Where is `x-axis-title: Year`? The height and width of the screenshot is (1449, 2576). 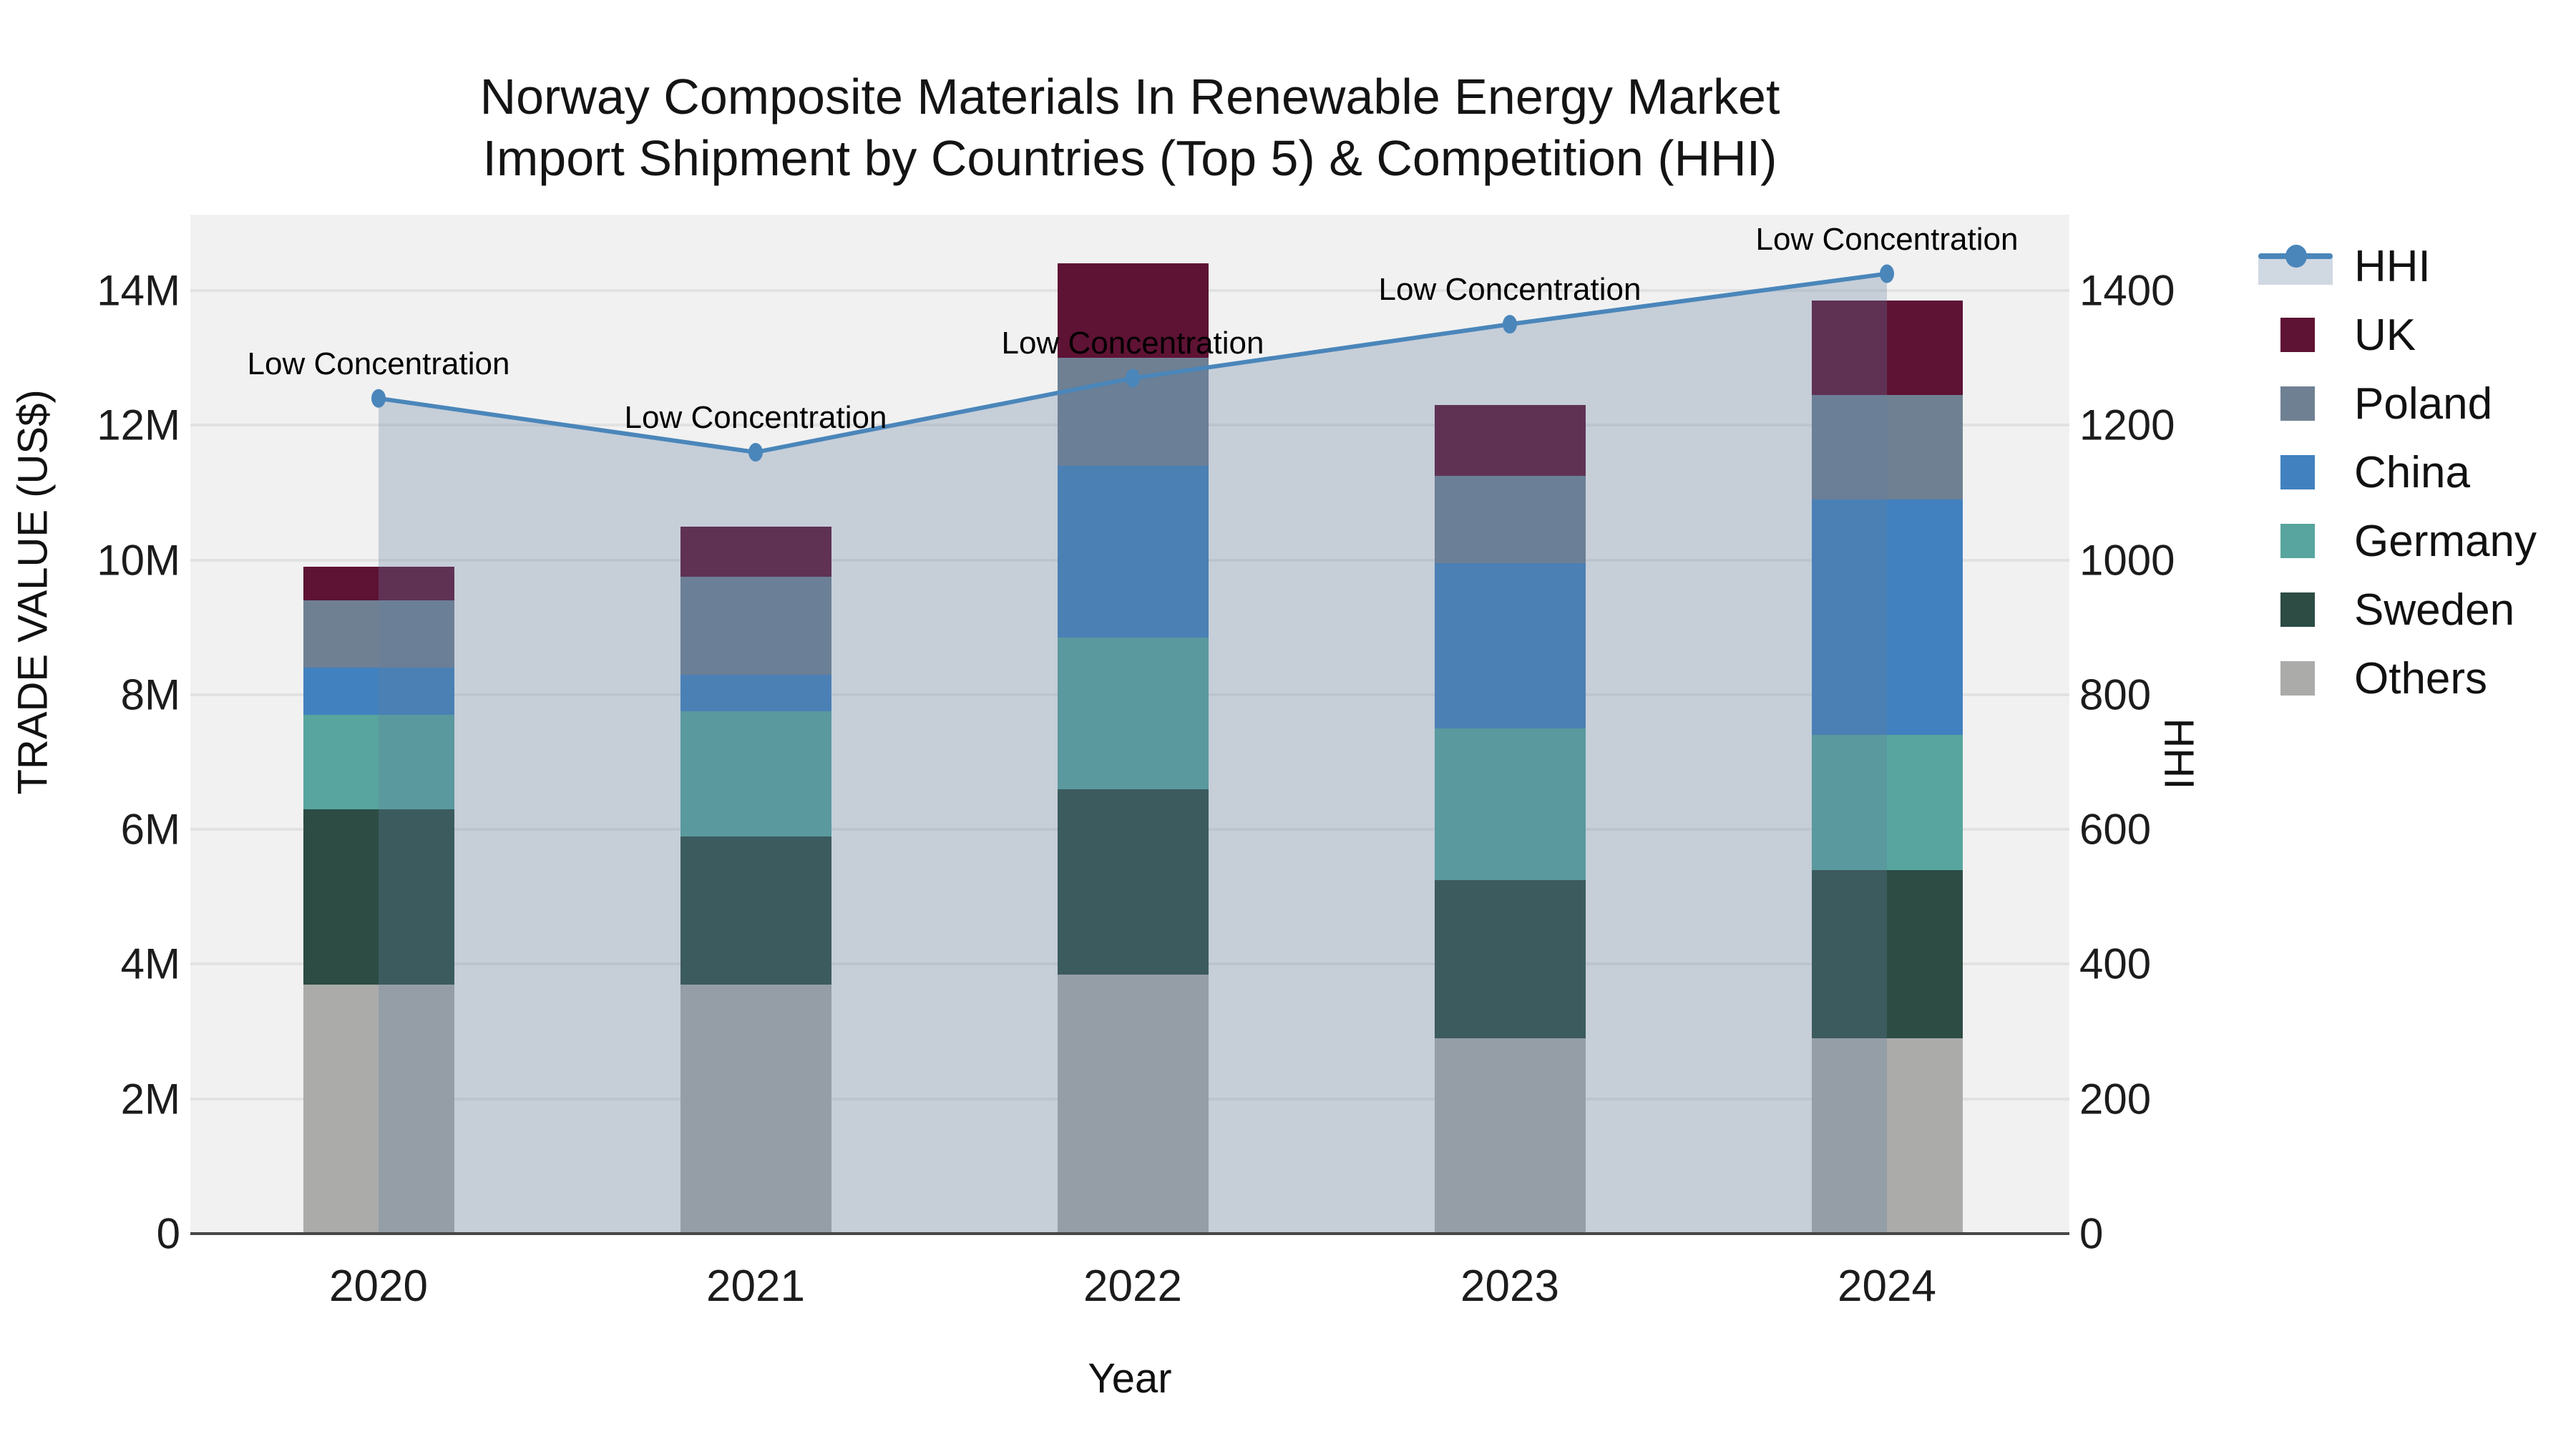 x-axis-title: Year is located at coordinates (1130, 1378).